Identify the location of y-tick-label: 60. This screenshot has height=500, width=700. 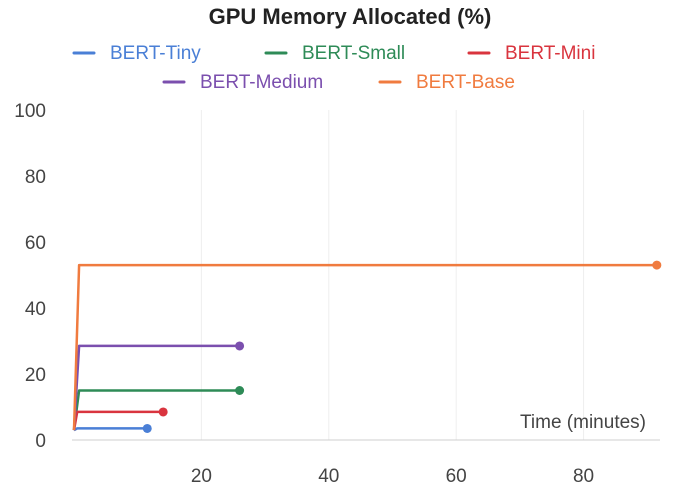
(35, 243).